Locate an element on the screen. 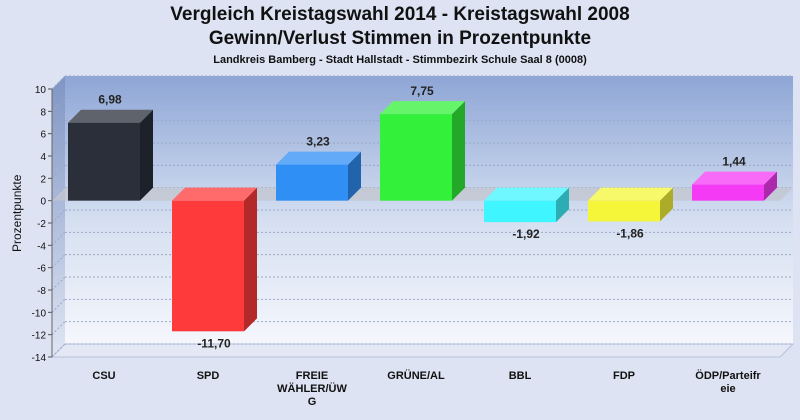  y-tick-label: 0 is located at coordinates (43, 202).